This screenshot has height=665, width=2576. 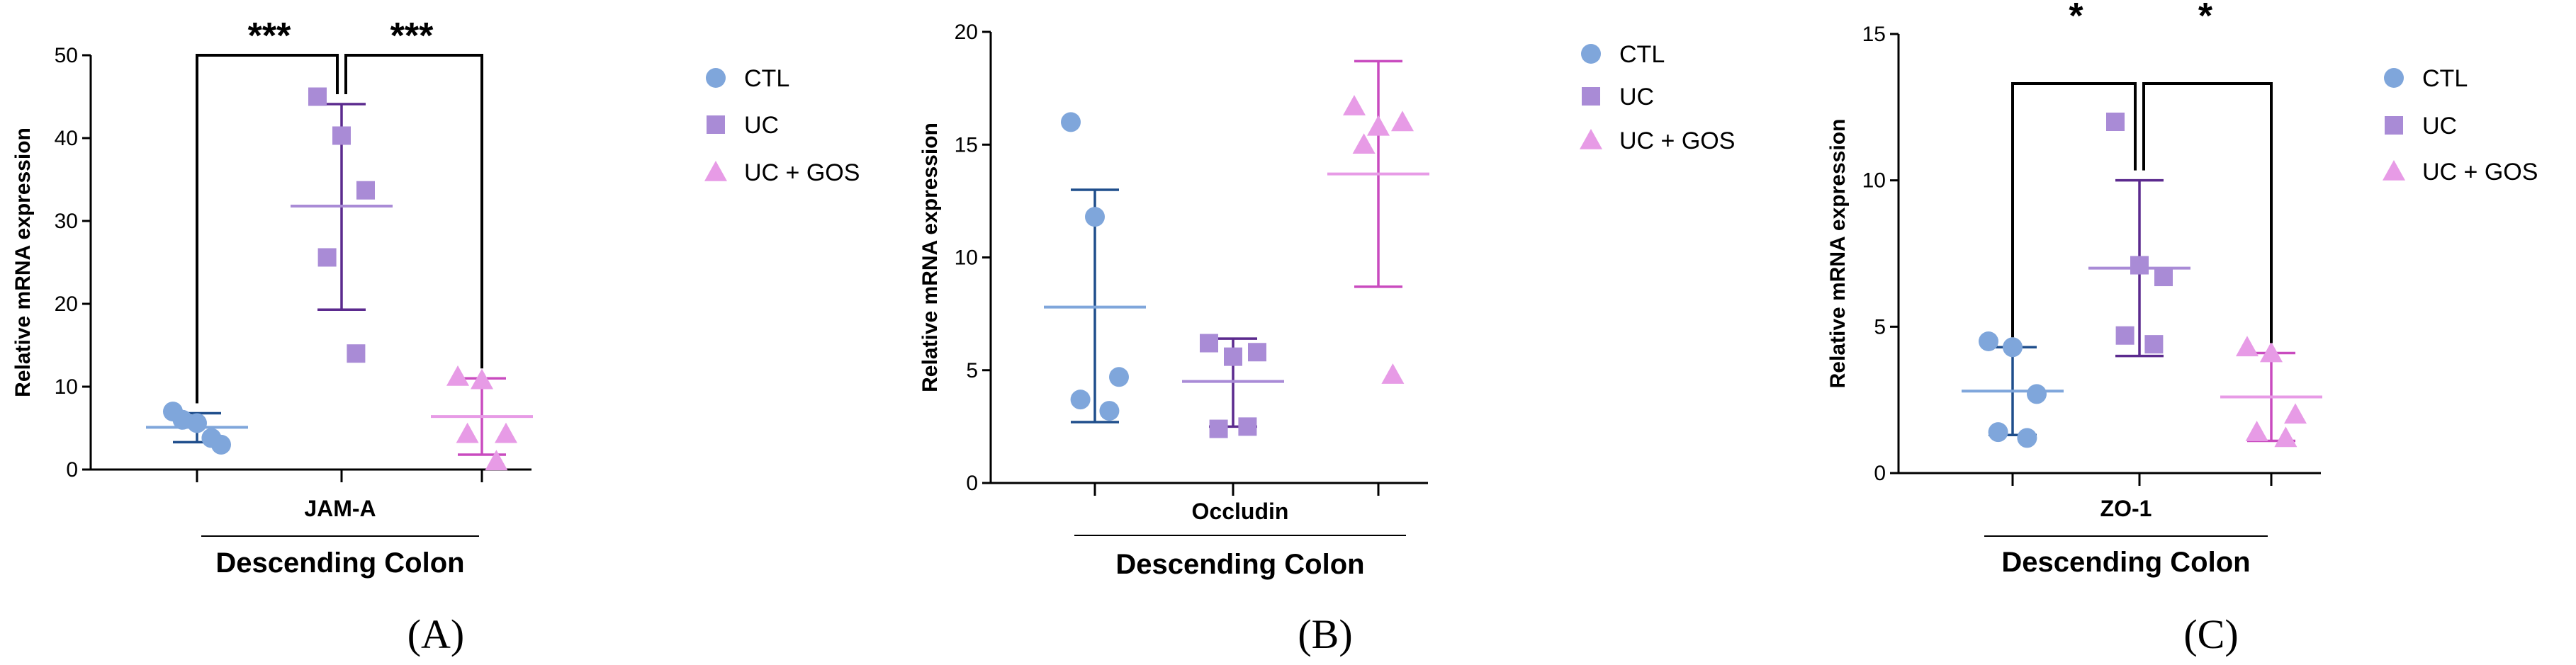 I want to click on y-tick-label: 30, so click(x=66, y=221).